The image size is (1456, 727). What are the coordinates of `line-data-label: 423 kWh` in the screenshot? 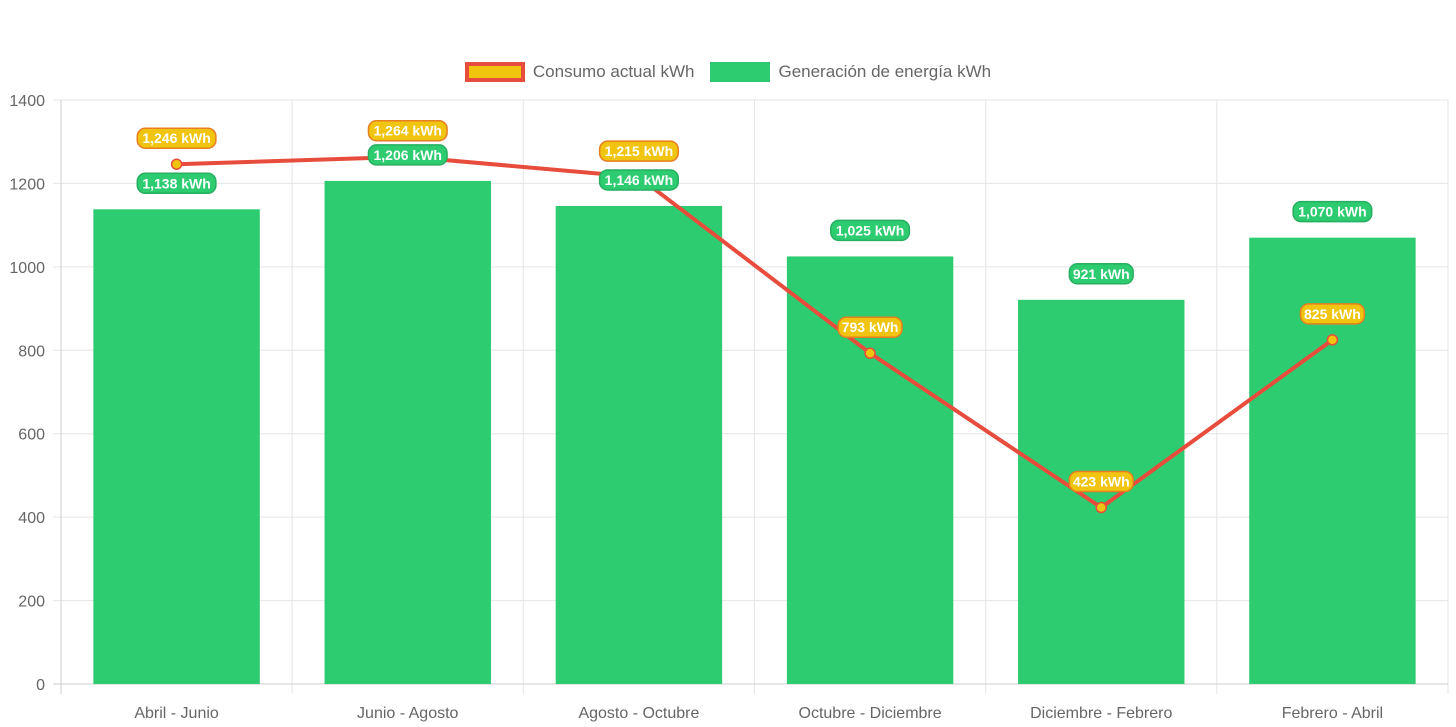 It's located at (1101, 482).